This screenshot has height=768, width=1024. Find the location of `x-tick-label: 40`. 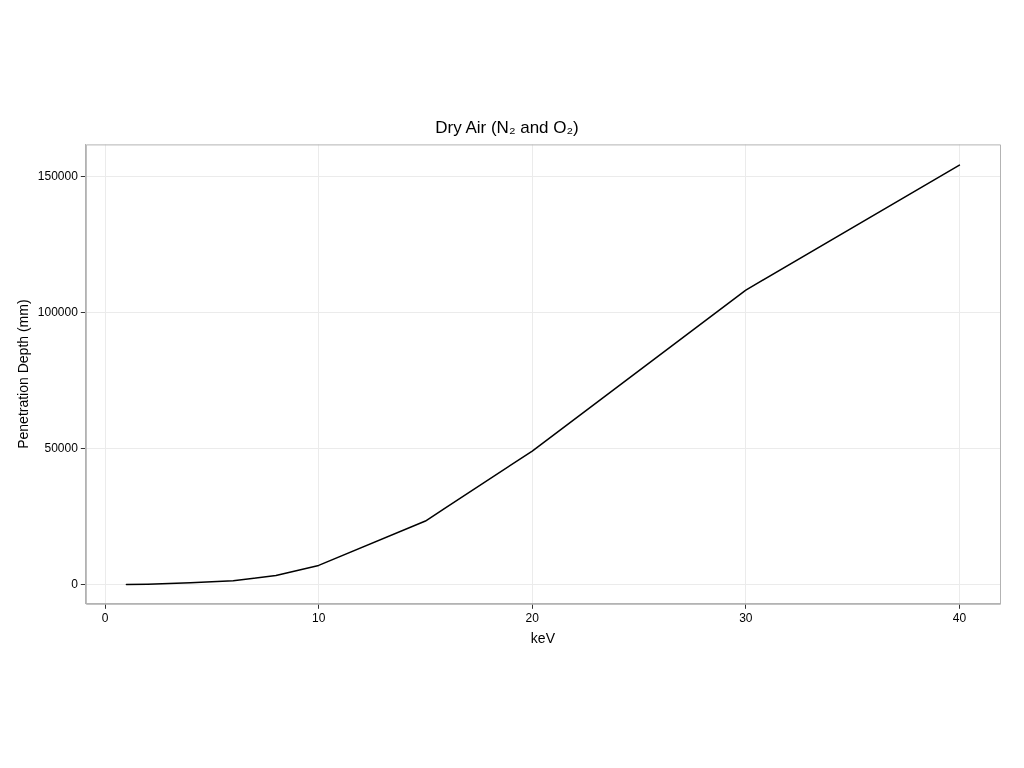

x-tick-label: 40 is located at coordinates (959, 618).